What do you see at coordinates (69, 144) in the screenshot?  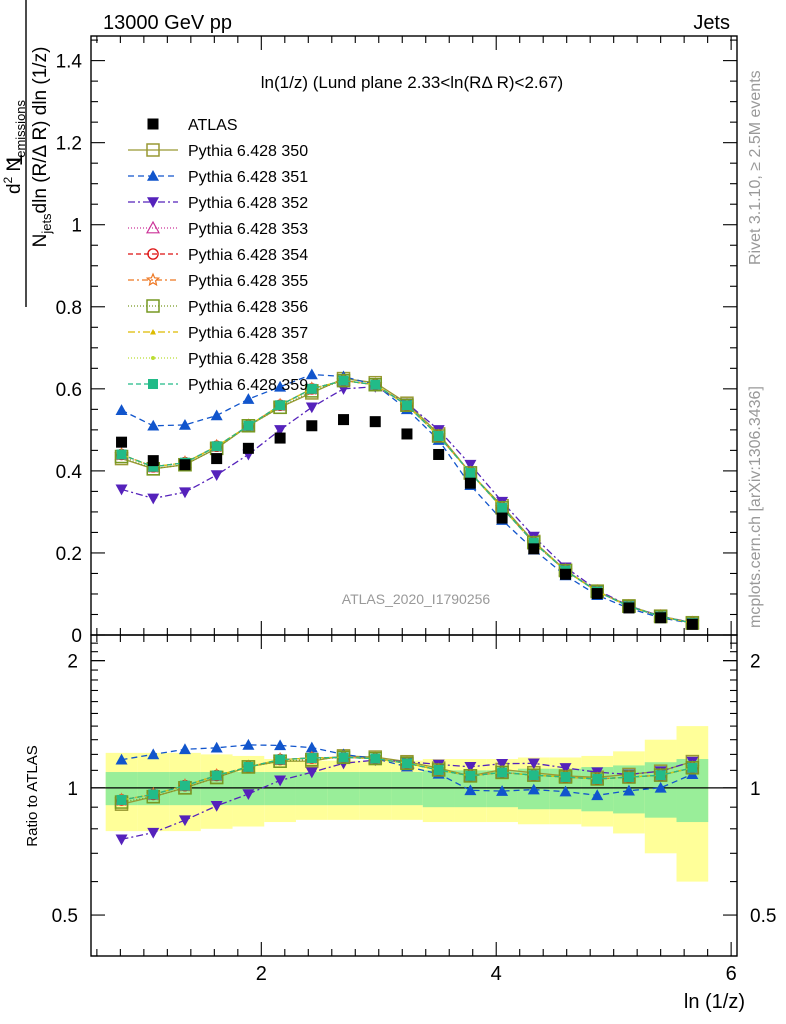 I see `y-tick-label: 1.2` at bounding box center [69, 144].